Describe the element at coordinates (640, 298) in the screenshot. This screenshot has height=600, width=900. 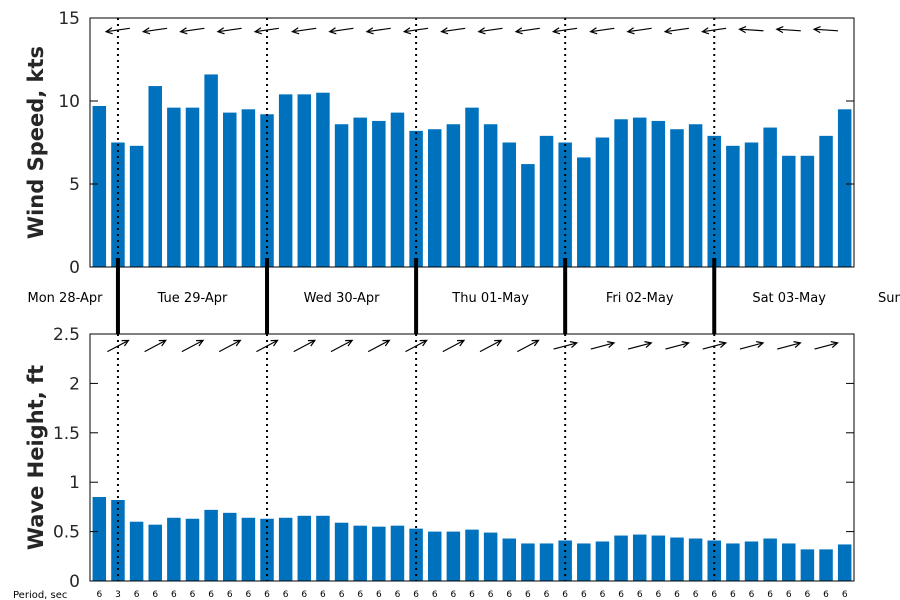
I see `day-label: Fri 02-May` at that location.